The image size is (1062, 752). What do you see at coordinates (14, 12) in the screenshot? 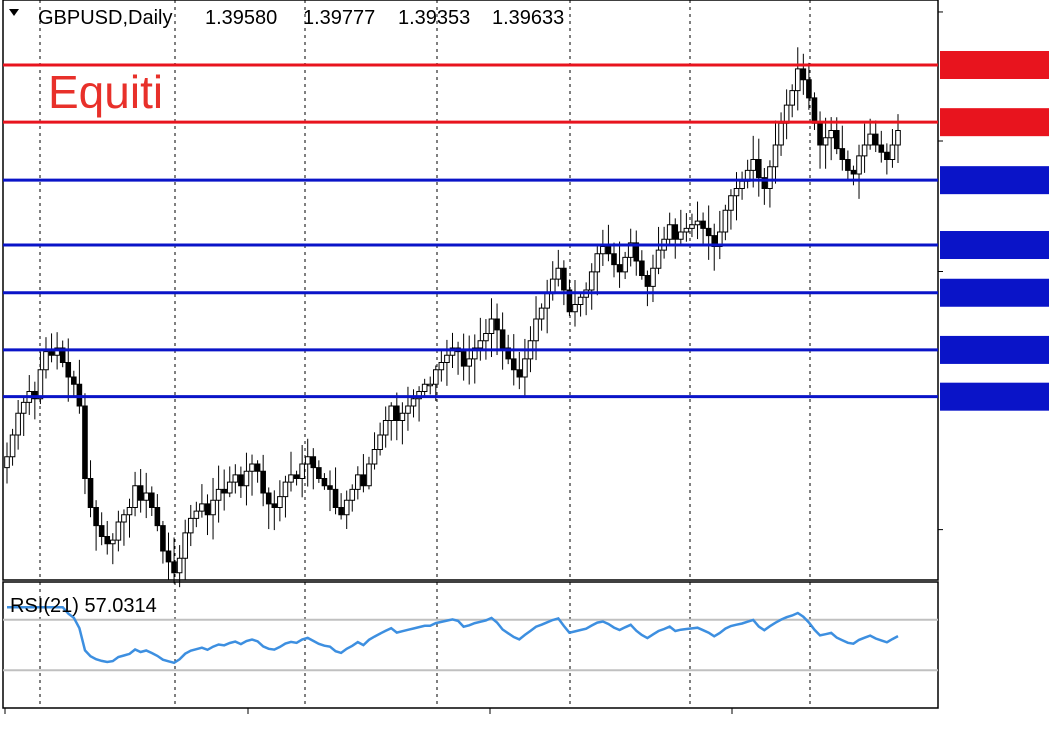
I see `triangle-down-icon` at bounding box center [14, 12].